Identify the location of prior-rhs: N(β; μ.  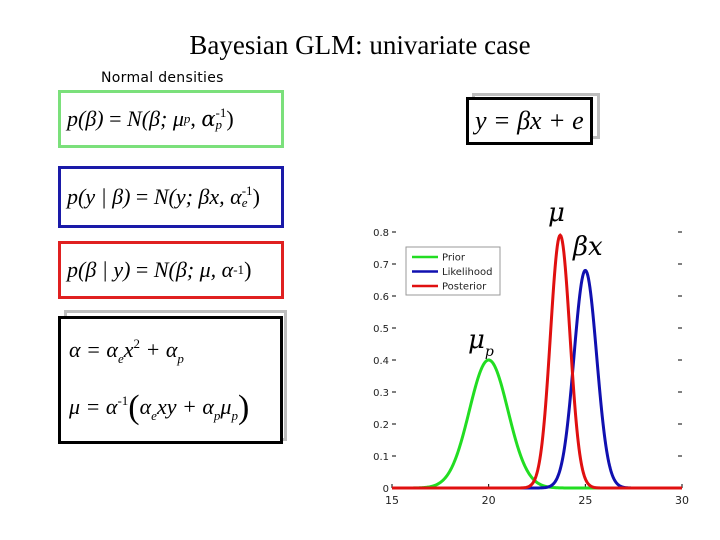
(155, 118).